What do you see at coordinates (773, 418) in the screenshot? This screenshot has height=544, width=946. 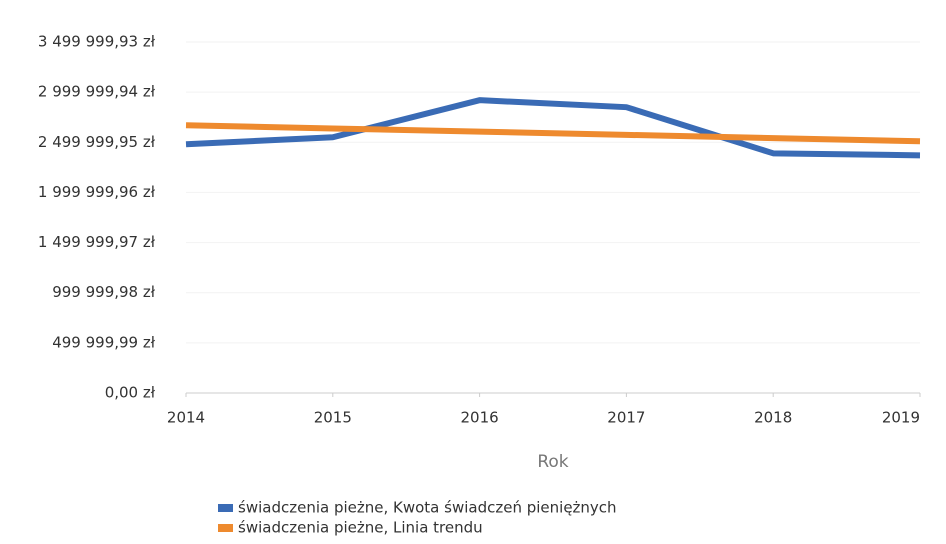 I see `x-tick-label: 2018` at bounding box center [773, 418].